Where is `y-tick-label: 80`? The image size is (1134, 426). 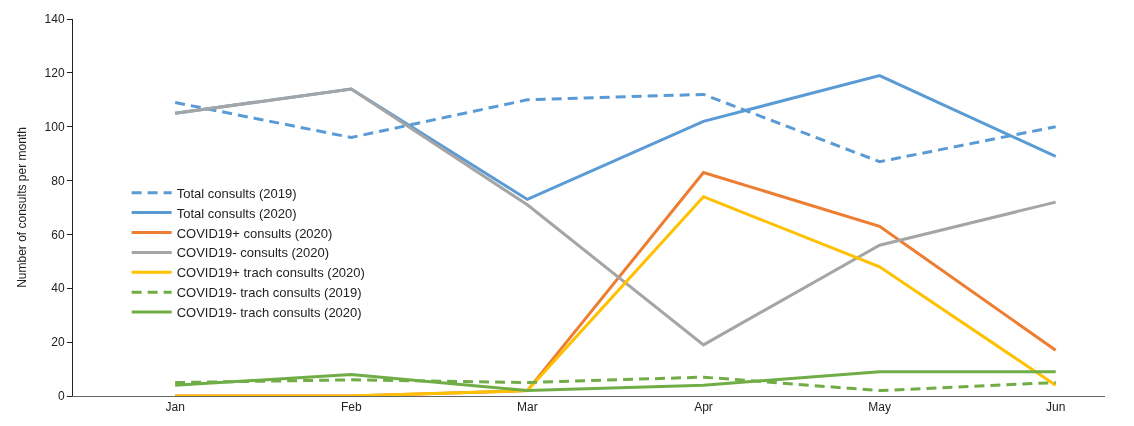 y-tick-label: 80 is located at coordinates (58, 180).